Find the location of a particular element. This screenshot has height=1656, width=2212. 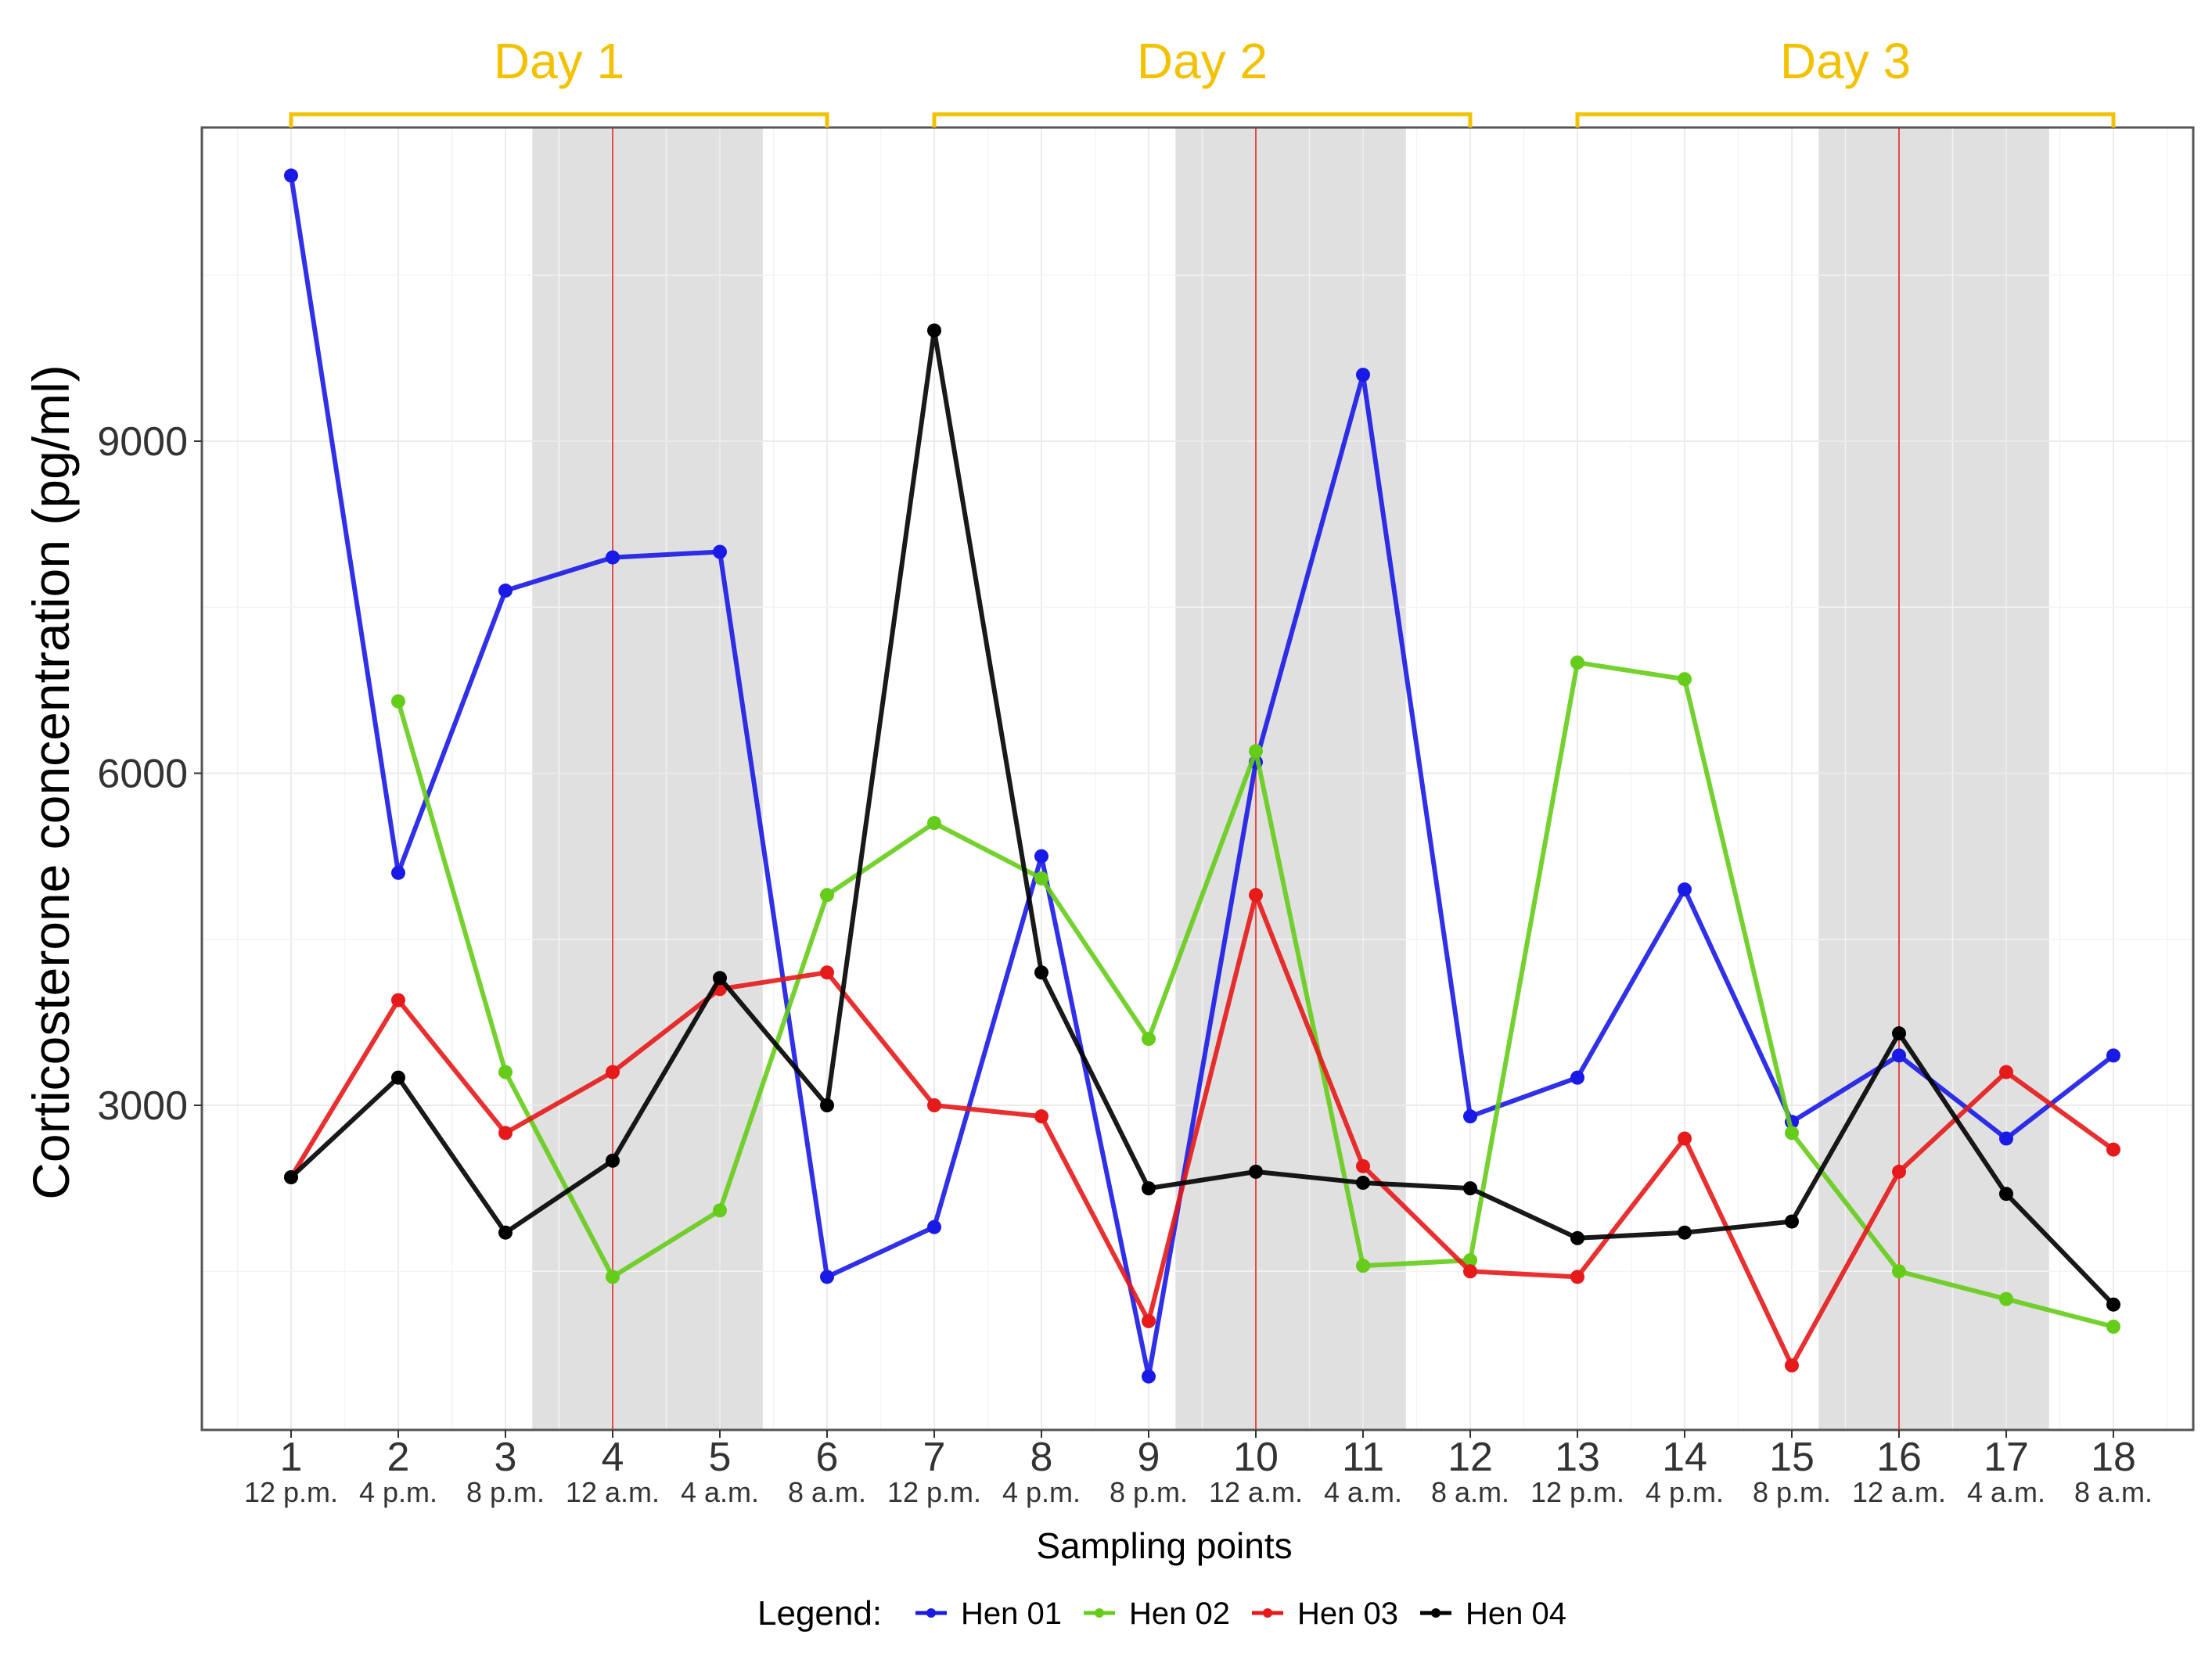

x-tick-label: 10 is located at coordinates (1256, 1457).